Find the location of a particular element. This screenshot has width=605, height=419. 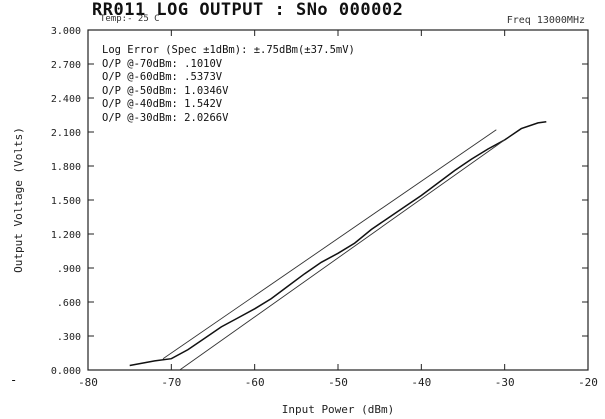

x-tick-label: -40 is located at coordinates (421, 382).